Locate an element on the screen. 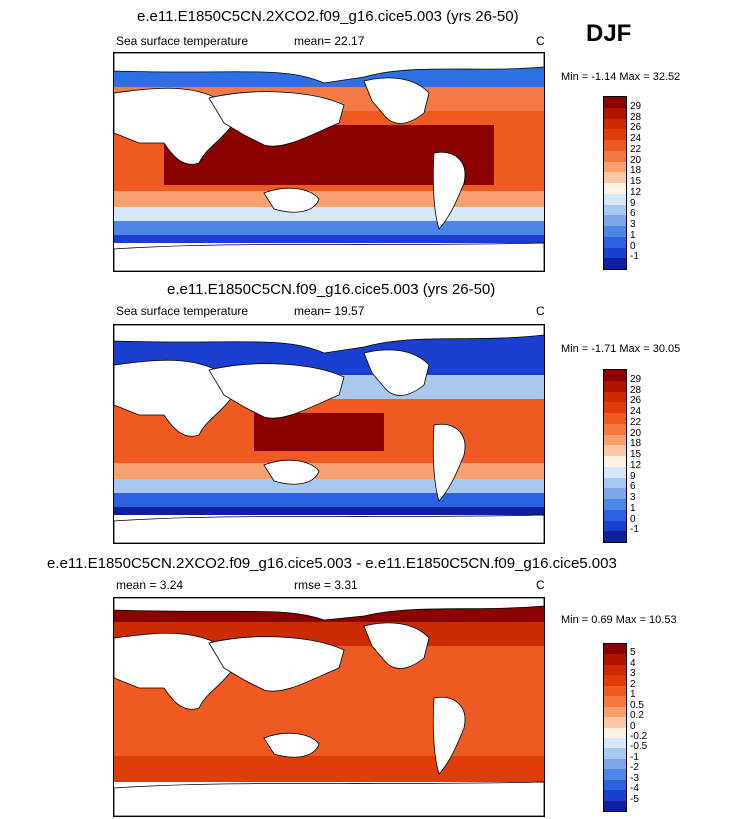 This screenshot has height=819, width=733. panel2-colorbar is located at coordinates (615, 456).